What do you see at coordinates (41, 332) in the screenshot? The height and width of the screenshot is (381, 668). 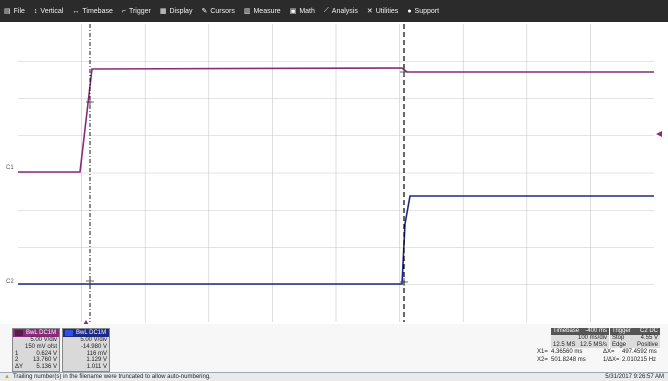 I see `ch1-title: BwL DC1M` at bounding box center [41, 332].